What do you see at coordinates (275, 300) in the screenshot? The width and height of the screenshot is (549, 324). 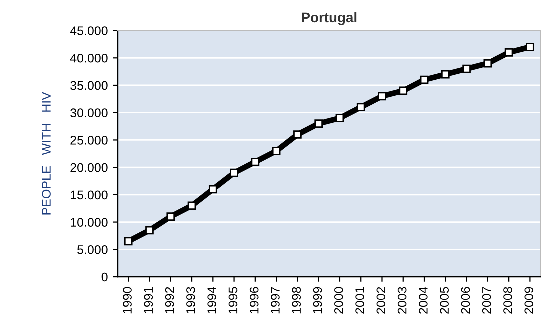 I see `x-tick-label: 1997` at bounding box center [275, 300].